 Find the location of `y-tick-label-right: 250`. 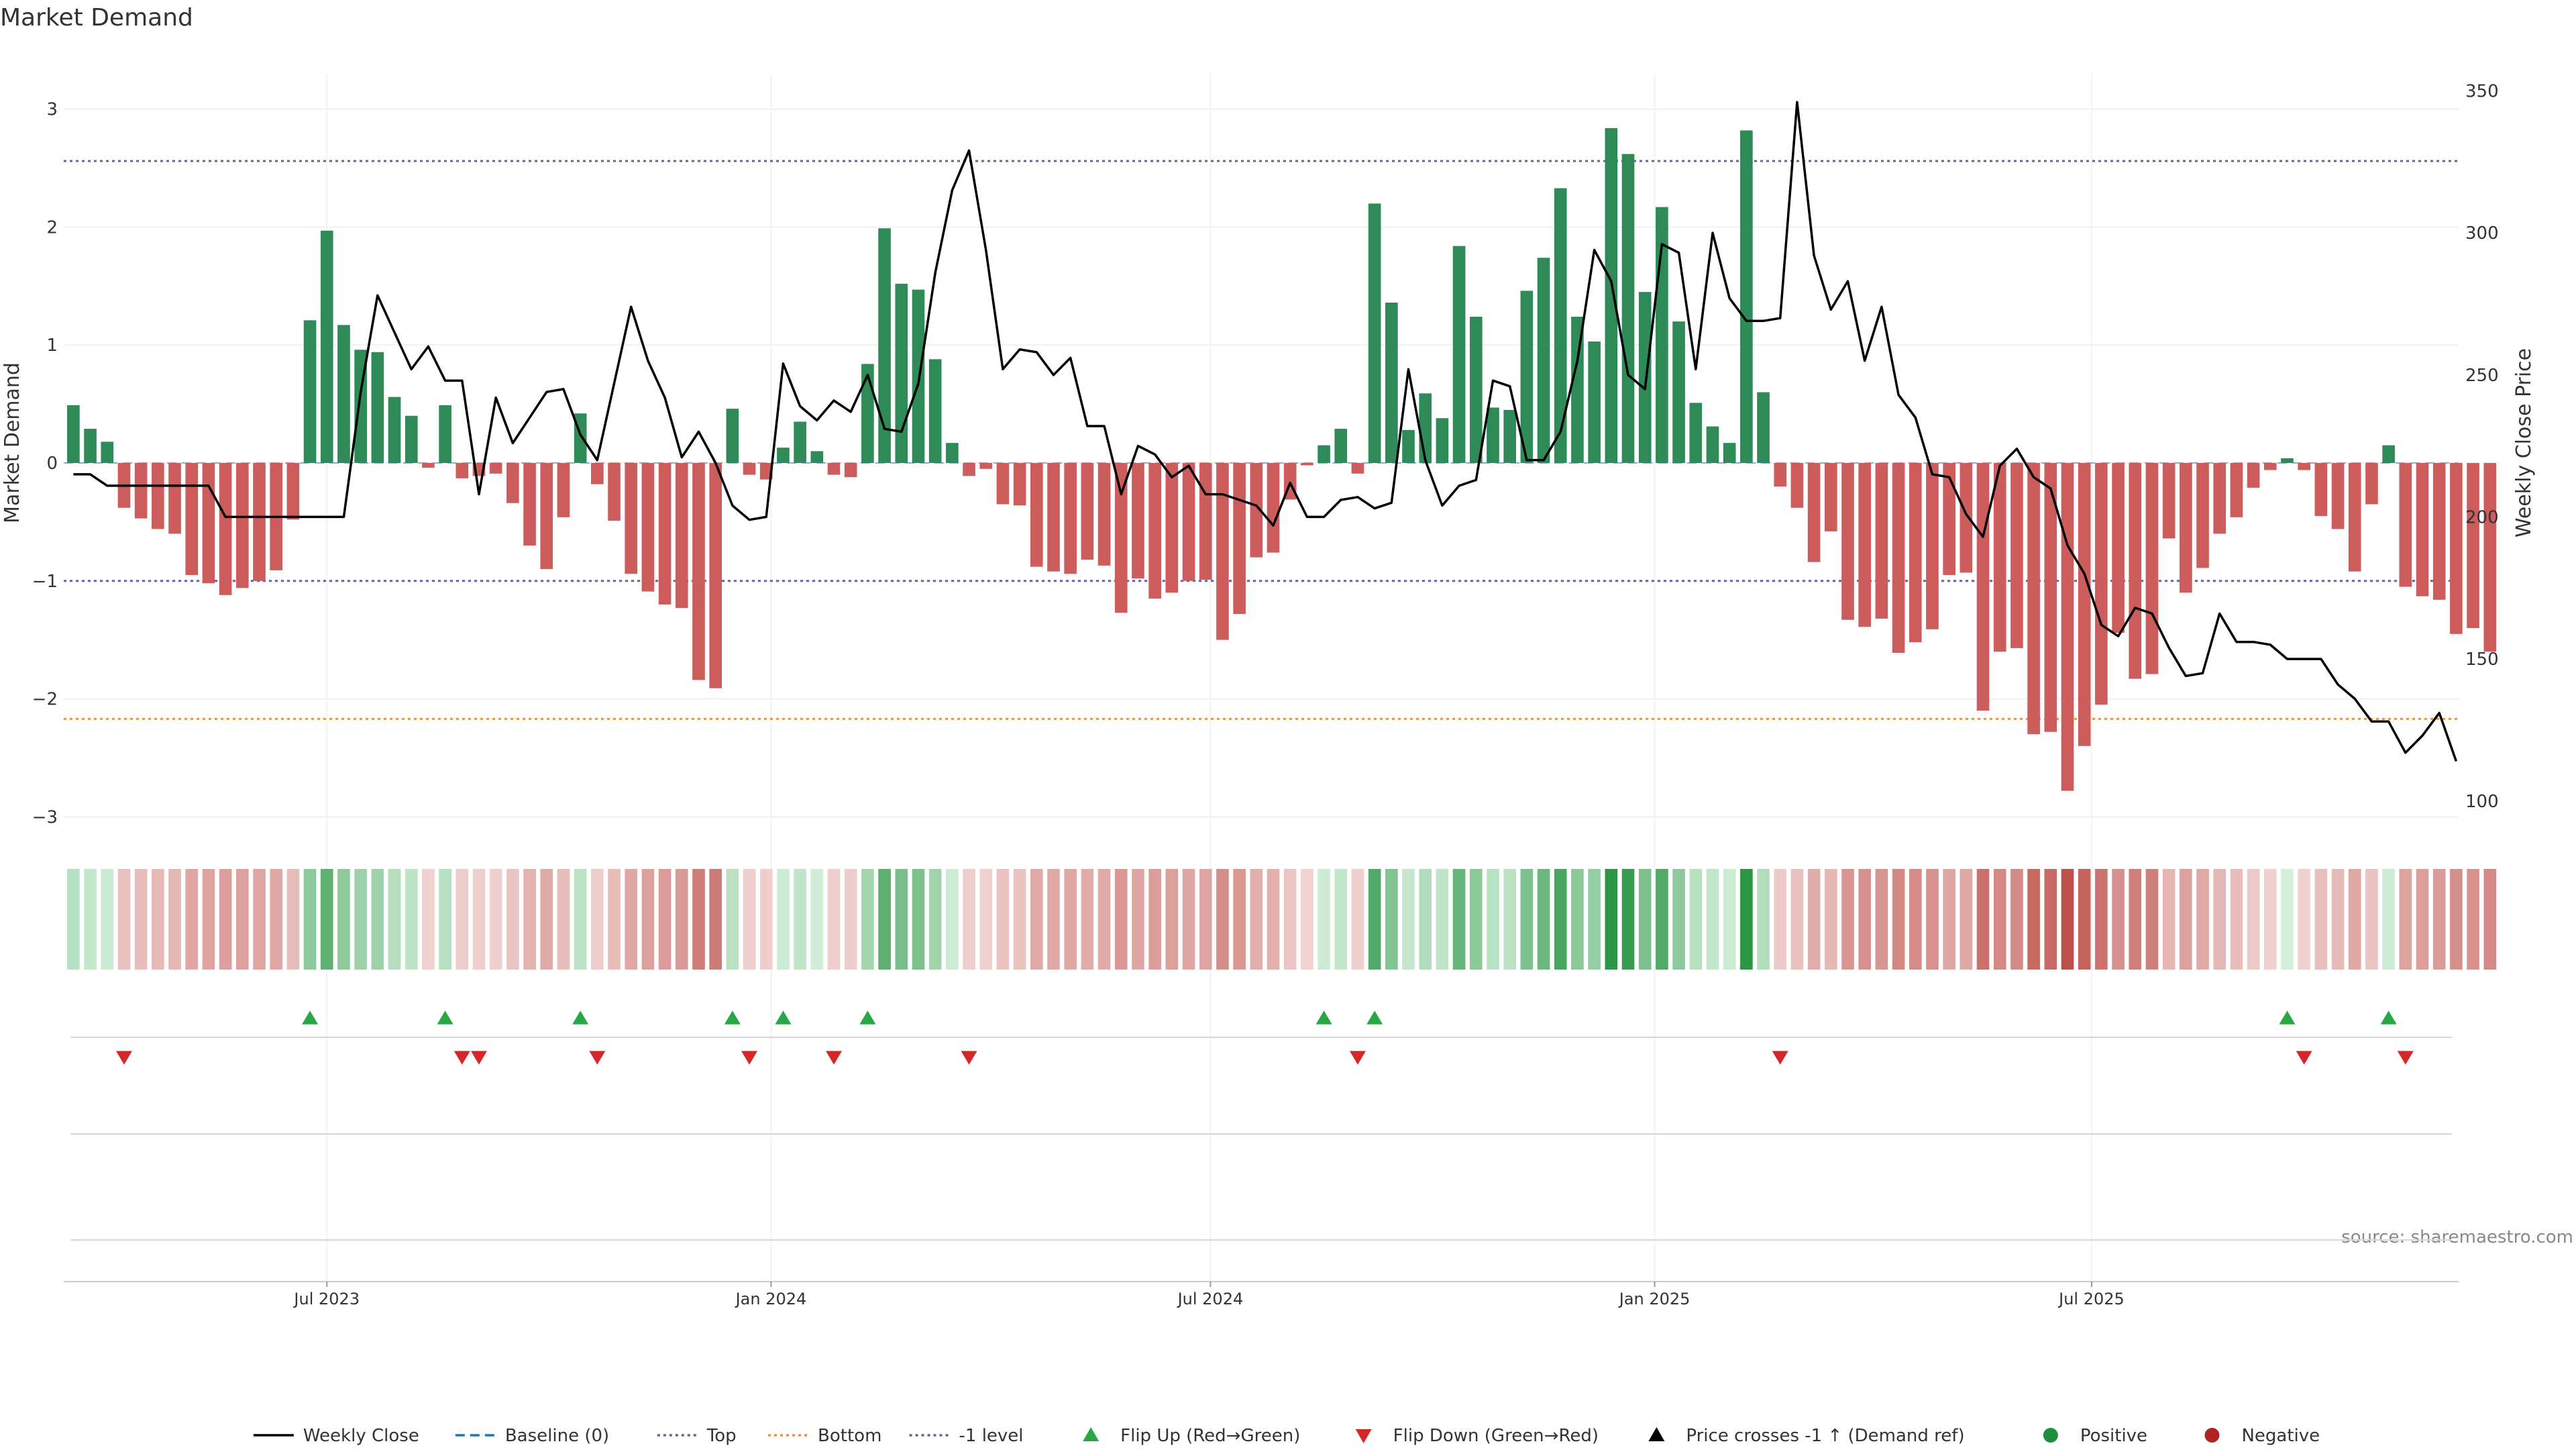

y-tick-label-right: 250 is located at coordinates (2482, 376).